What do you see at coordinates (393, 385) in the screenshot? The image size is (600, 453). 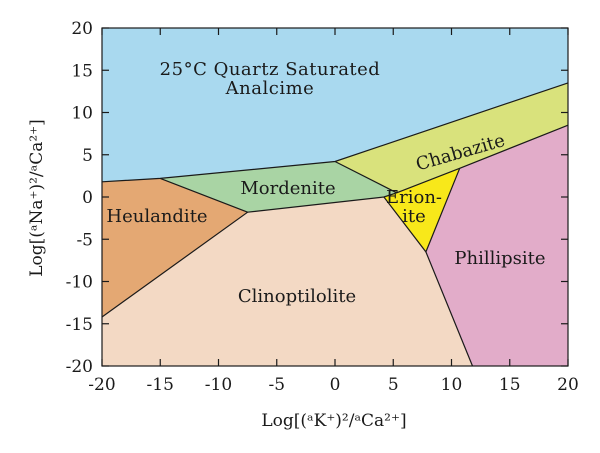 I see `x-tick-label: 5` at bounding box center [393, 385].